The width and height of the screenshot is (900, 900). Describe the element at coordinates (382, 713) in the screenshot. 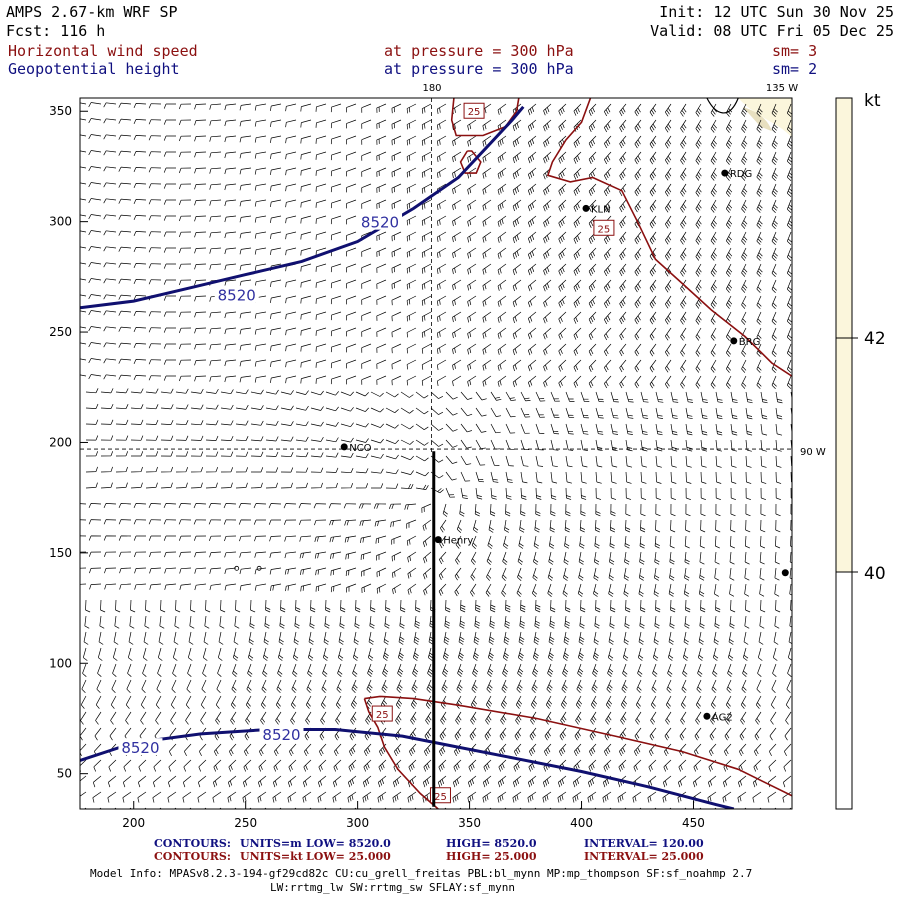

I see `speed-label-box` at that location.